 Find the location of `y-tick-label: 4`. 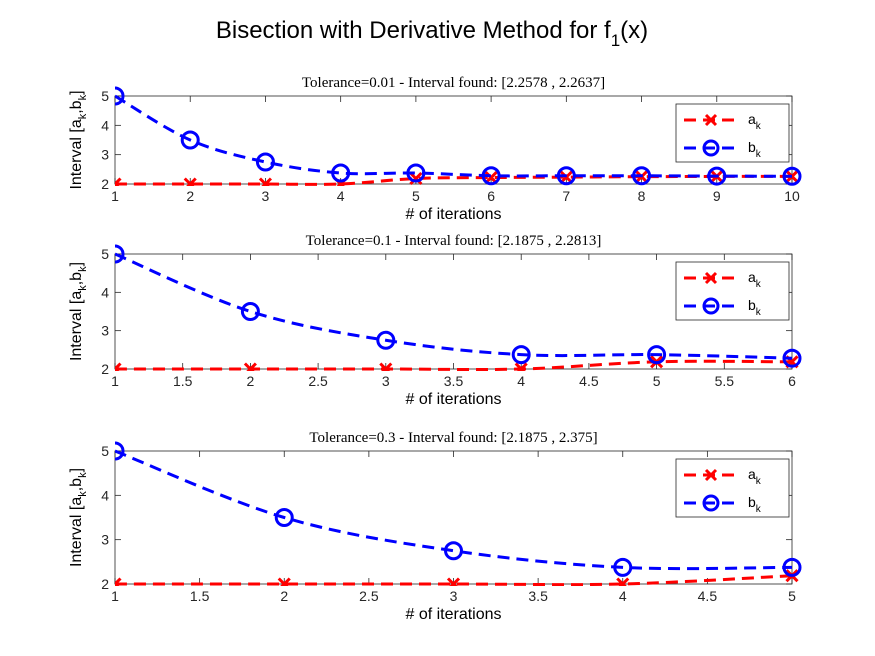

y-tick-label: 4 is located at coordinates (105, 495).